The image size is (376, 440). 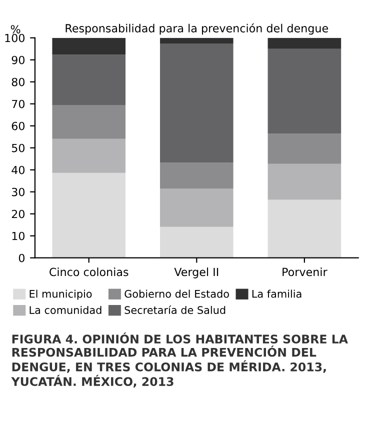 I want to click on y-tick-label: 10, so click(x=18, y=236).